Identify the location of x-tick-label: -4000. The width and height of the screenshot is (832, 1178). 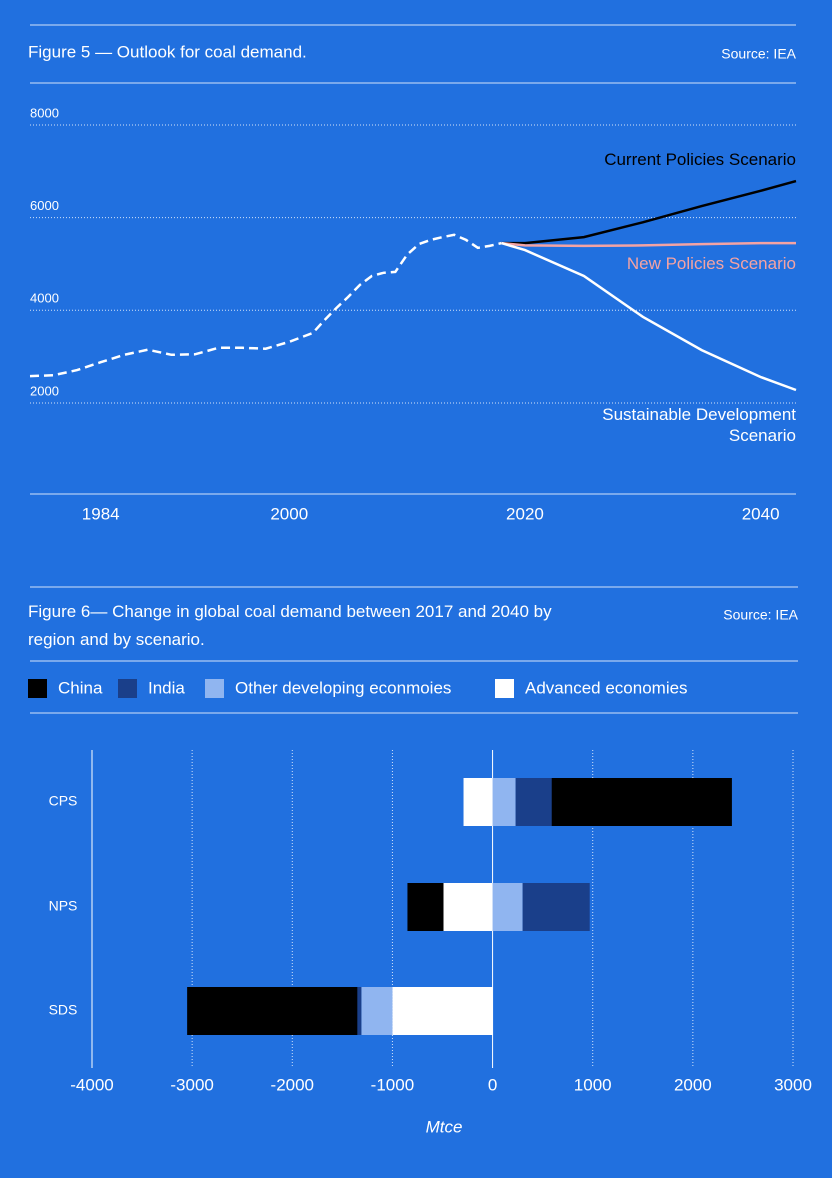
(91, 1084).